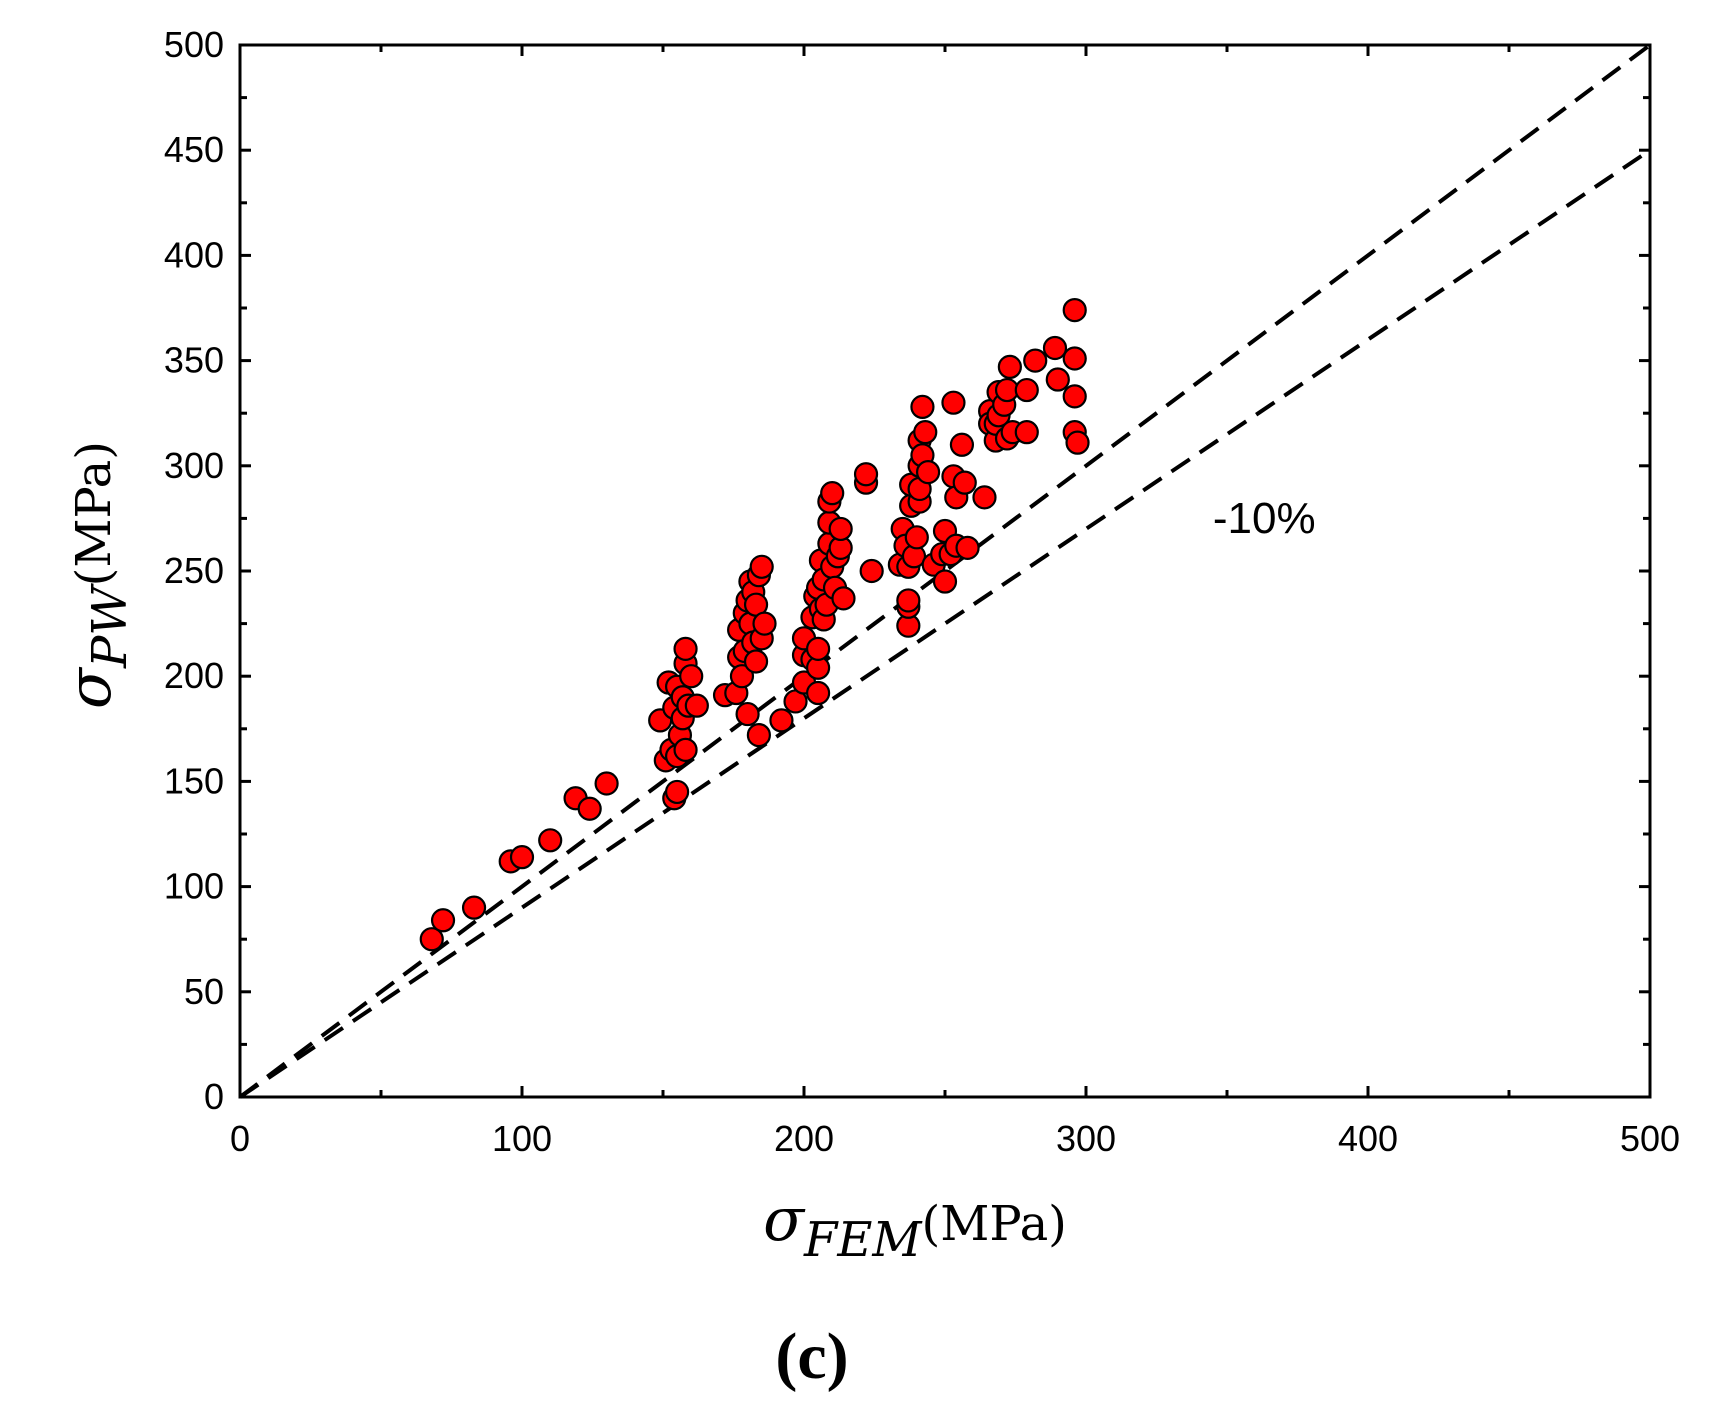  Describe the element at coordinates (1650, 1138) in the screenshot. I see `x-tick-label: 500` at that location.